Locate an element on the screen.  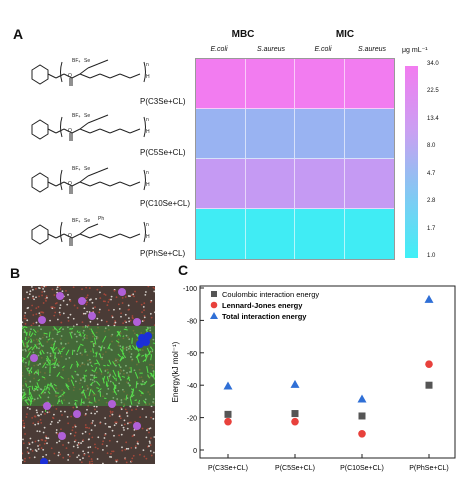
structure-c3se is located at coordinates (88, 72).